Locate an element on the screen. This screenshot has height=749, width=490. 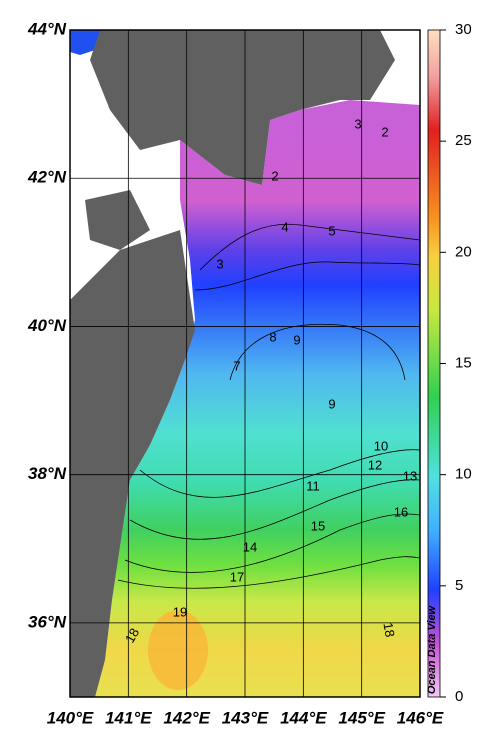
x-tick-label: 146°E is located at coordinates (420, 717).